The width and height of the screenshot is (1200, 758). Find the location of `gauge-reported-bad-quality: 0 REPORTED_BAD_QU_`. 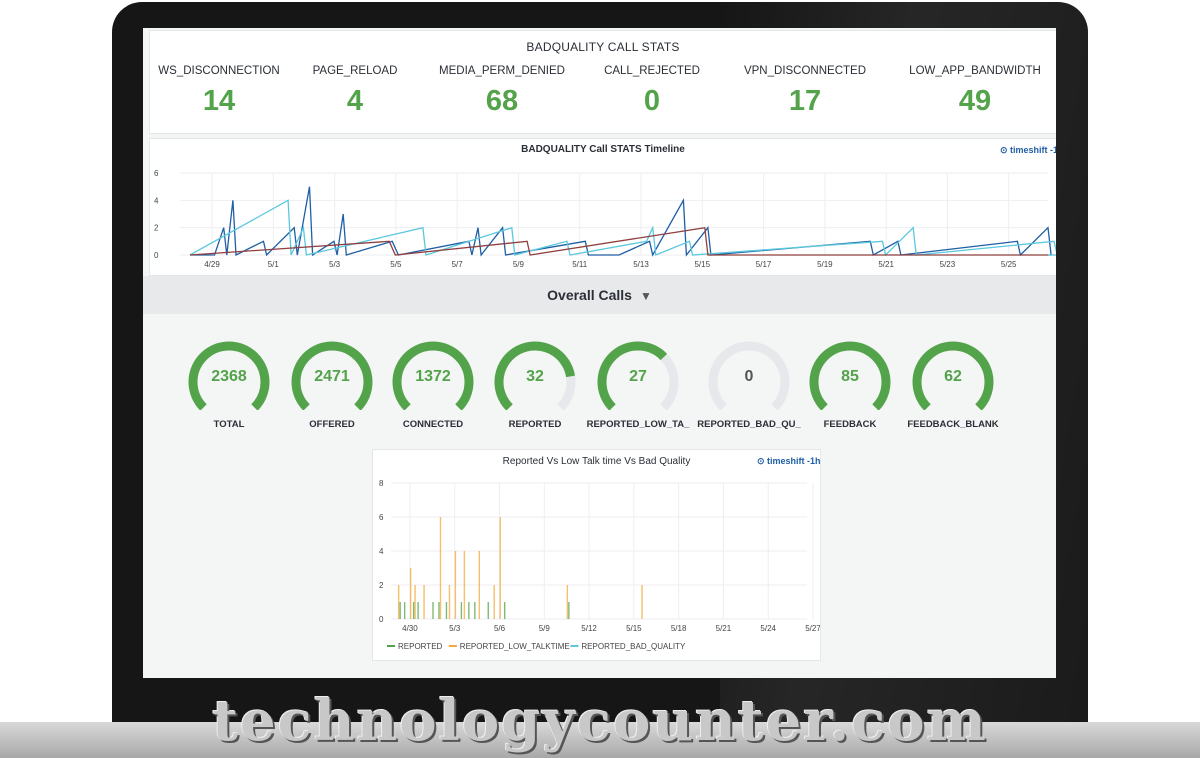

gauge-reported-bad-quality: 0 REPORTED_BAD_QU_ is located at coordinates (749, 385).